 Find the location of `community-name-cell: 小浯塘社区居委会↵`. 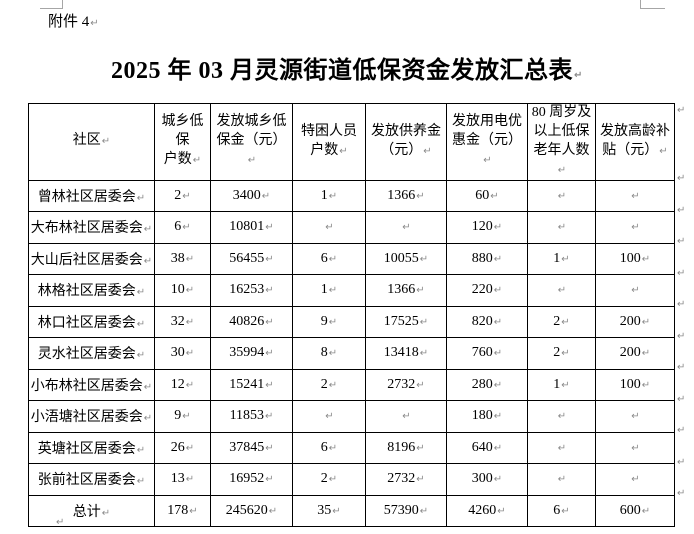

community-name-cell: 小浯塘社区居委会↵ is located at coordinates (91, 416).